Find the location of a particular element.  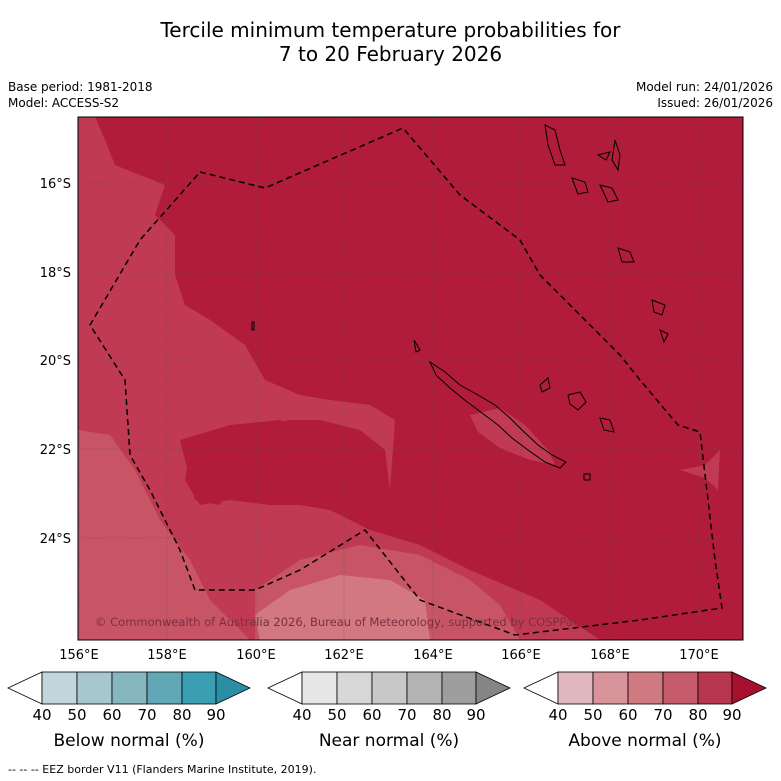

lon-label: 166°E is located at coordinates (521, 655).